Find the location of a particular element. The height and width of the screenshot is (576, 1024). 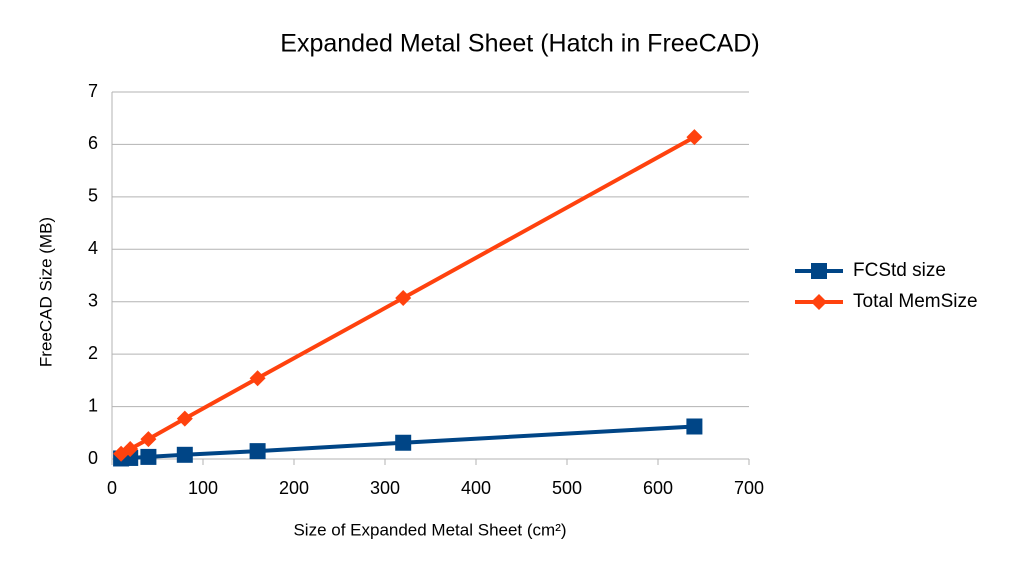

x-tick-label: 0 is located at coordinates (112, 488).